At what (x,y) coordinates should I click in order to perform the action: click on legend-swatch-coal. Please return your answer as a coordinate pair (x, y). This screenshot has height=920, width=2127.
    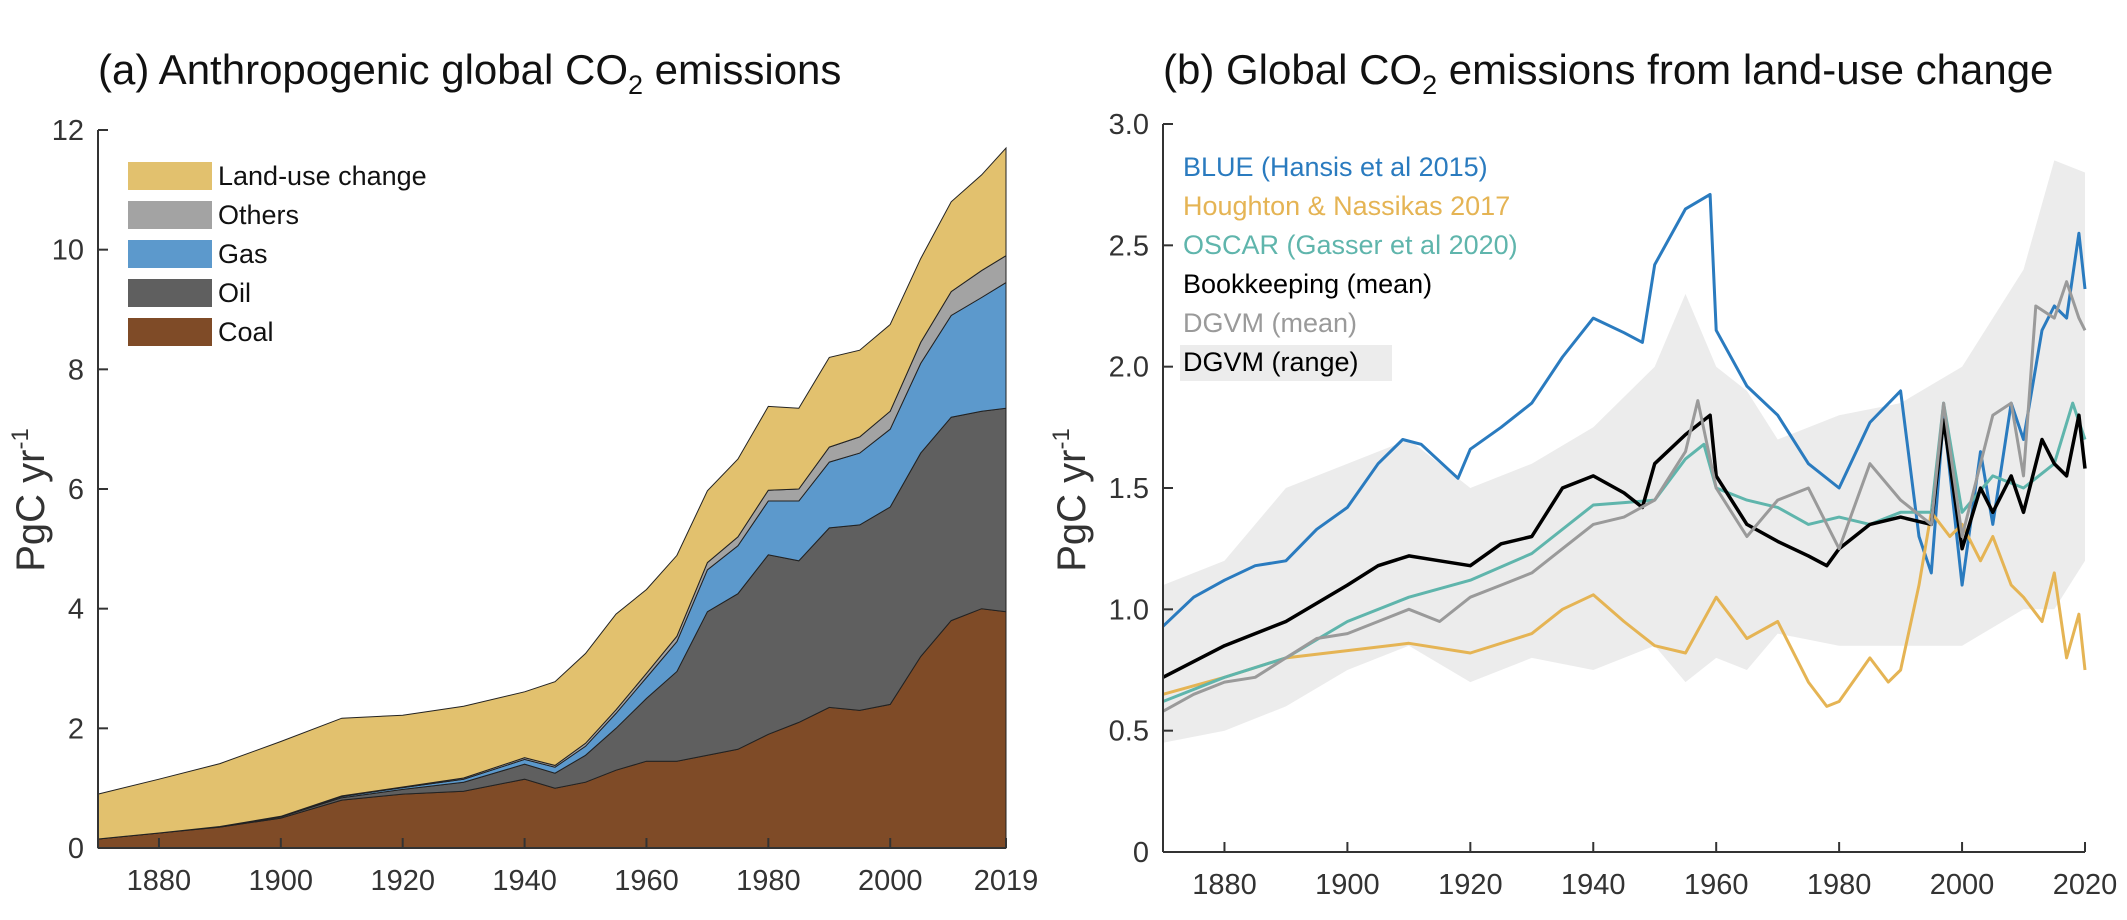
    Looking at the image, I should click on (170, 332).